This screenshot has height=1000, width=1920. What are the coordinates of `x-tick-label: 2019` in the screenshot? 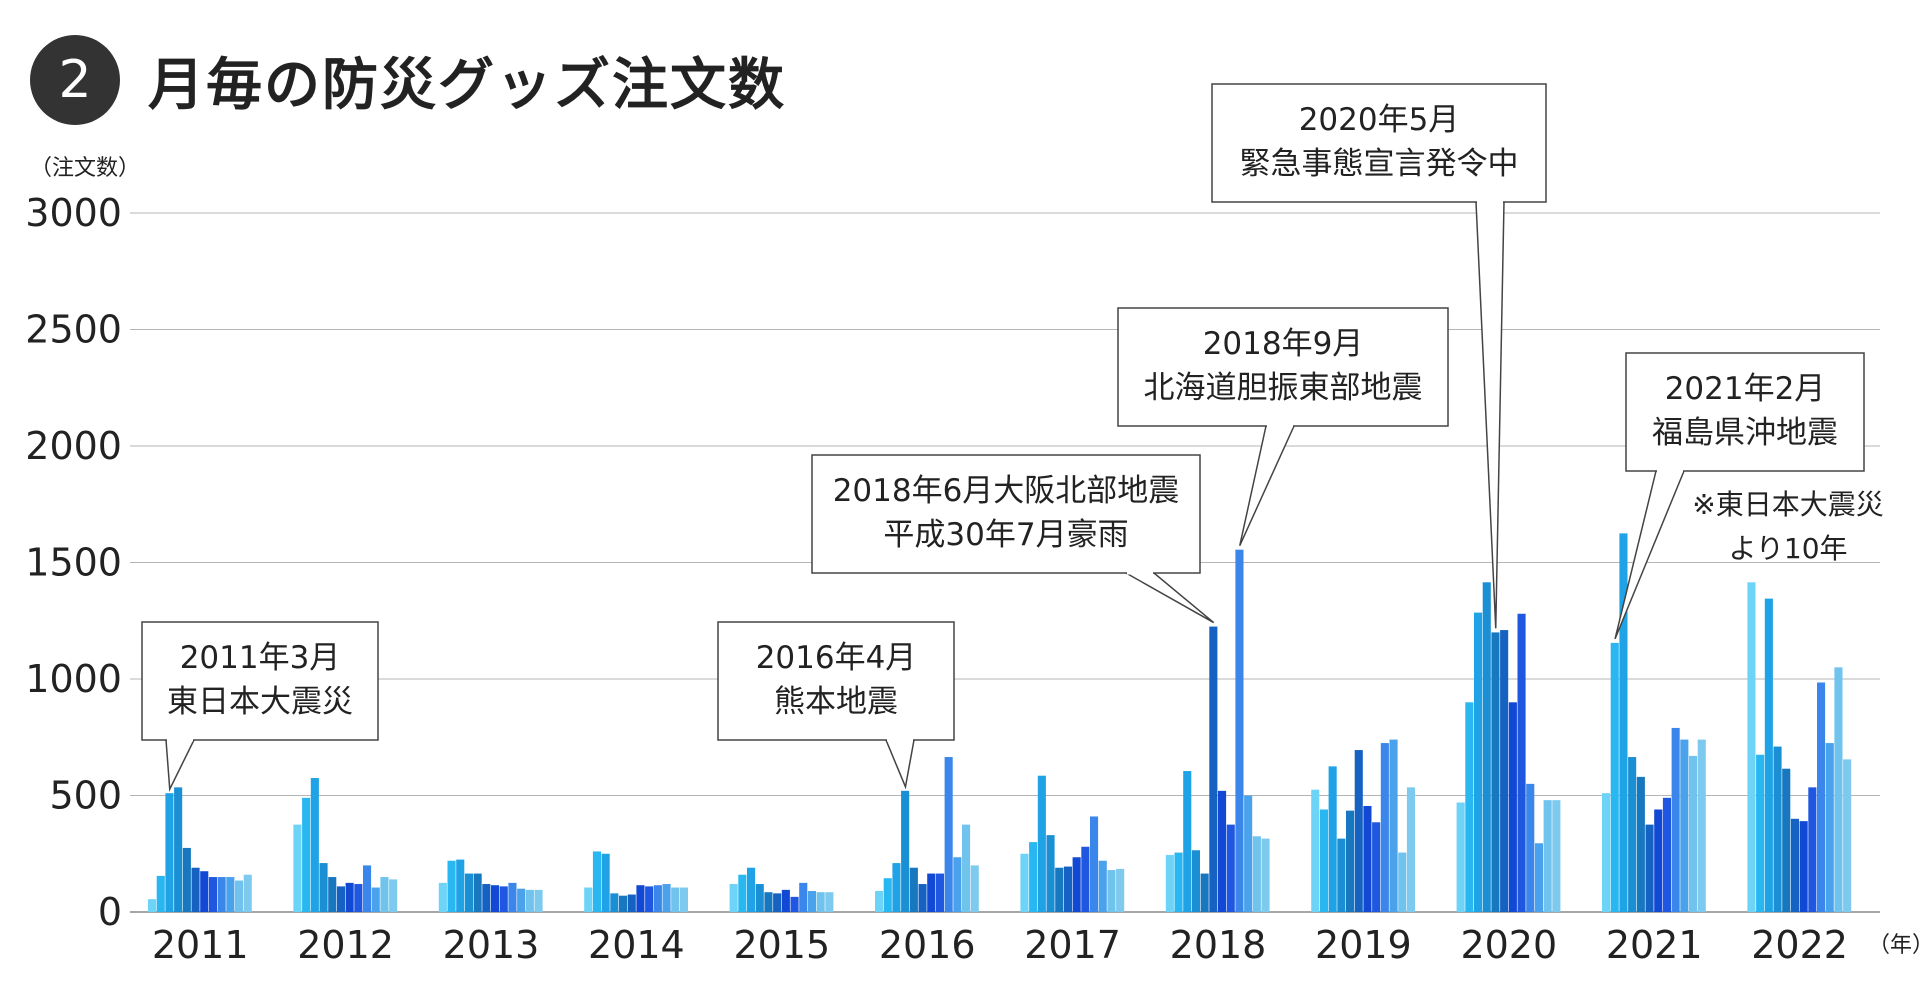 It's located at (1363, 945).